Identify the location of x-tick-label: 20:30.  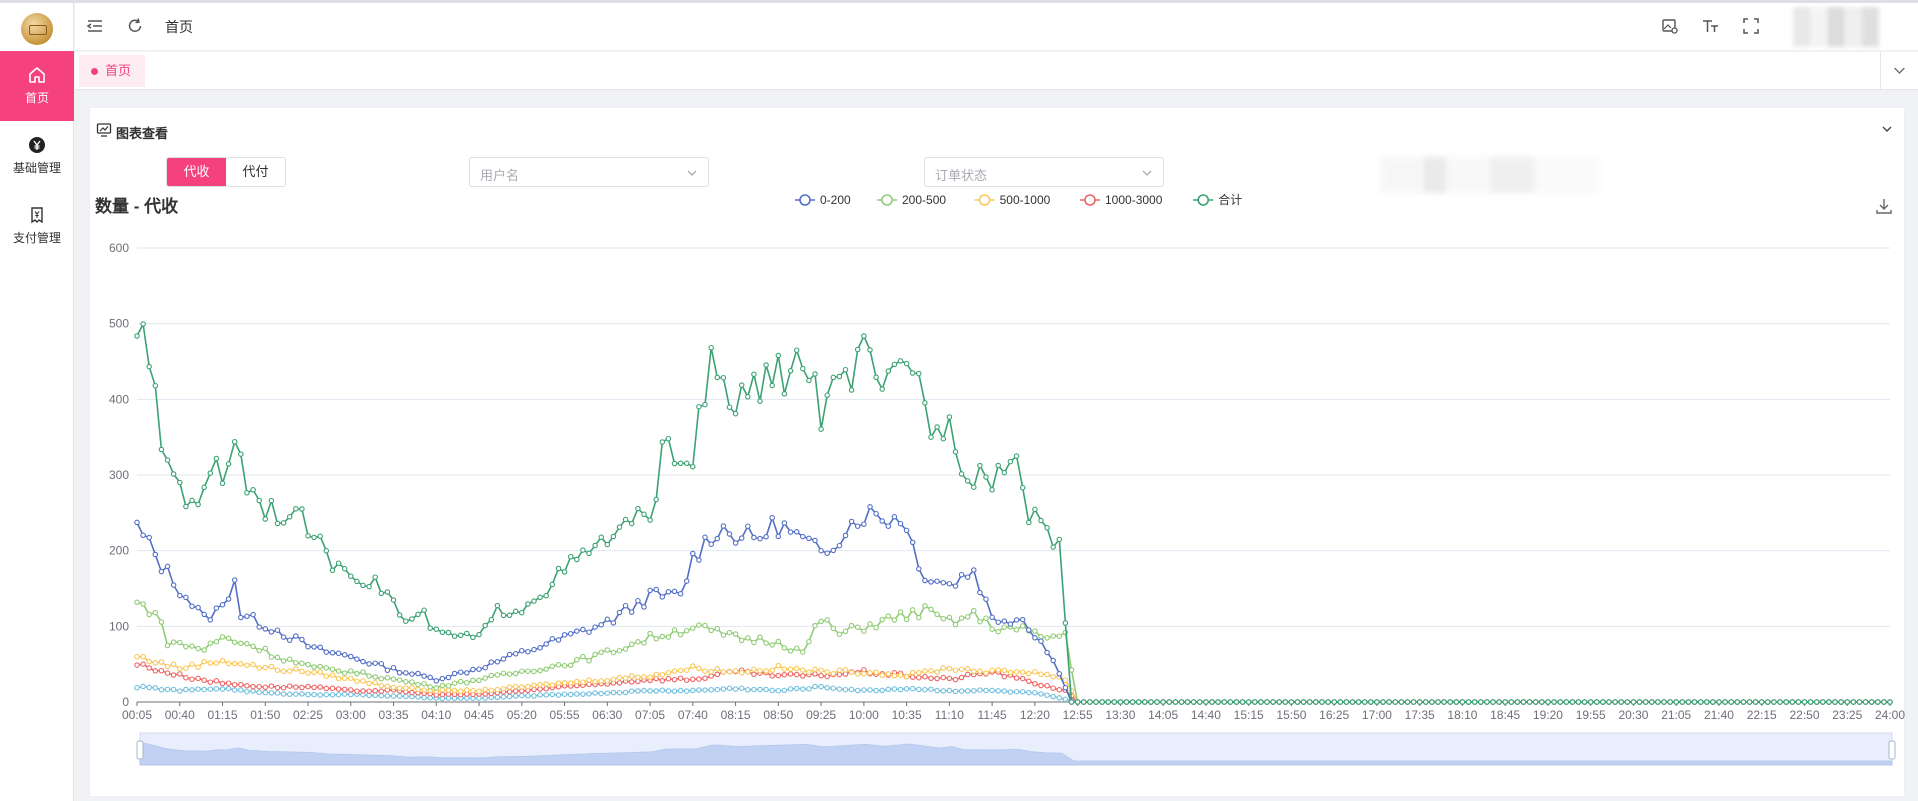
(1633, 715).